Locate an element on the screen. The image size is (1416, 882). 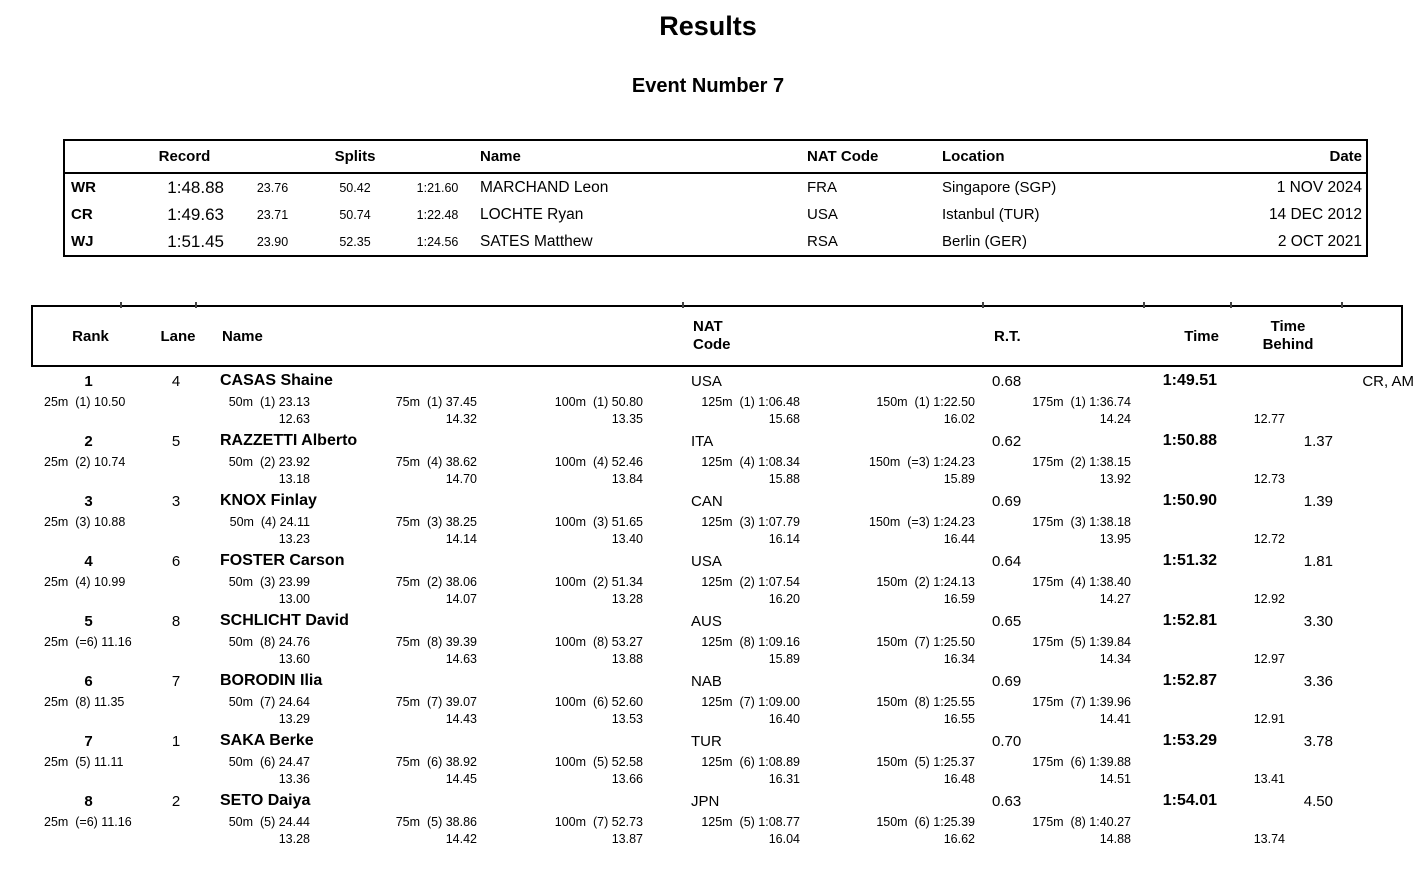
records-header-location: Location is located at coordinates (973, 156).